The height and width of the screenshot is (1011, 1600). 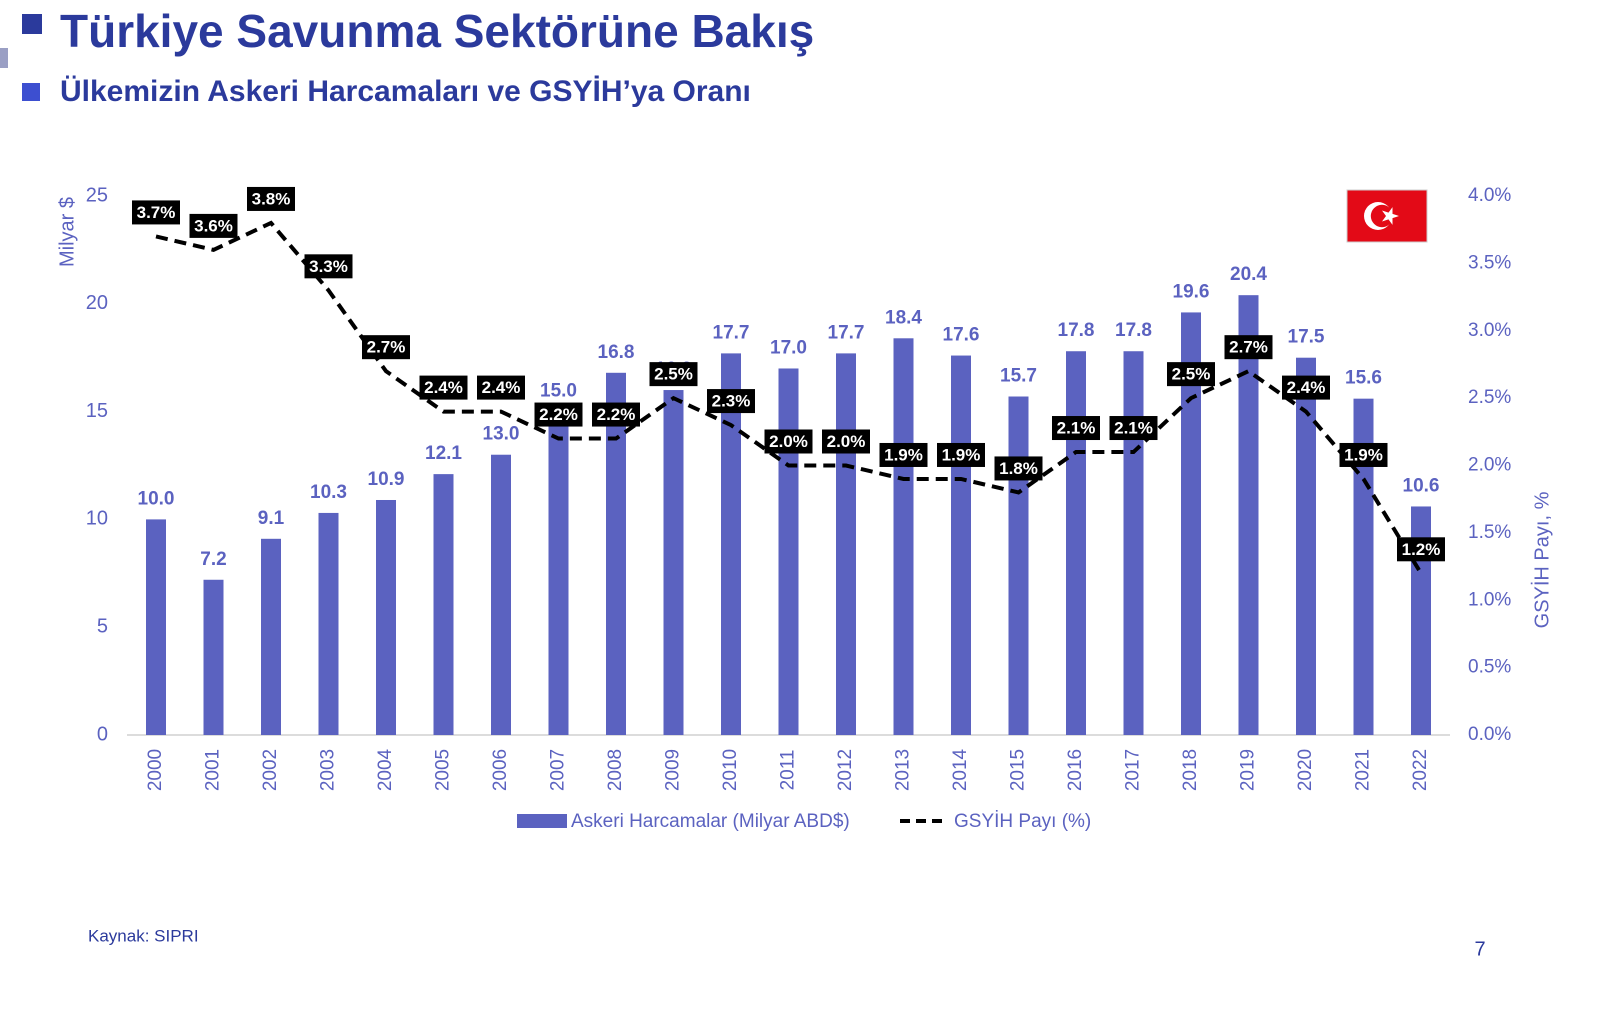 I want to click on line-value-text: 3.3%, so click(x=328, y=266).